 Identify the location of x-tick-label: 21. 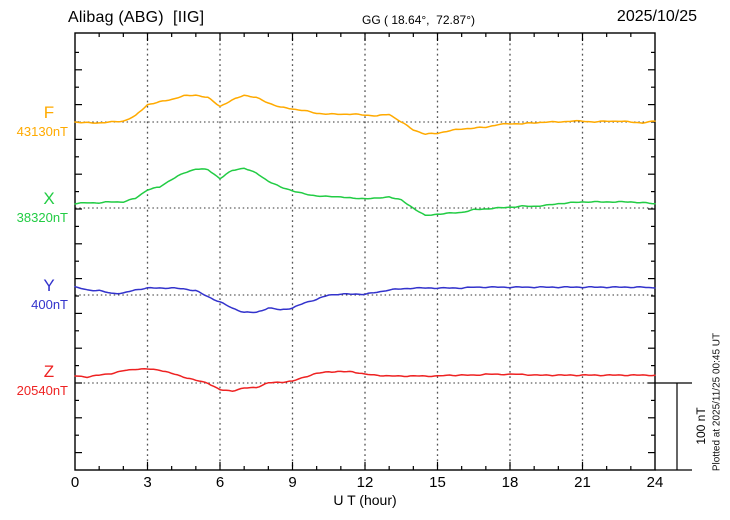
(582, 482).